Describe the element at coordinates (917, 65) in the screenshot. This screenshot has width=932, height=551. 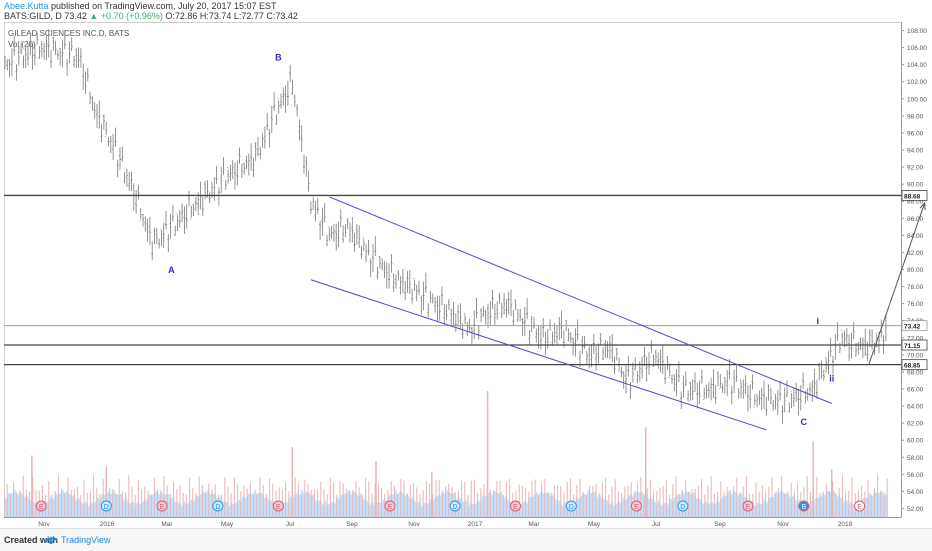
I see `y-tick-label: 104.00` at that location.